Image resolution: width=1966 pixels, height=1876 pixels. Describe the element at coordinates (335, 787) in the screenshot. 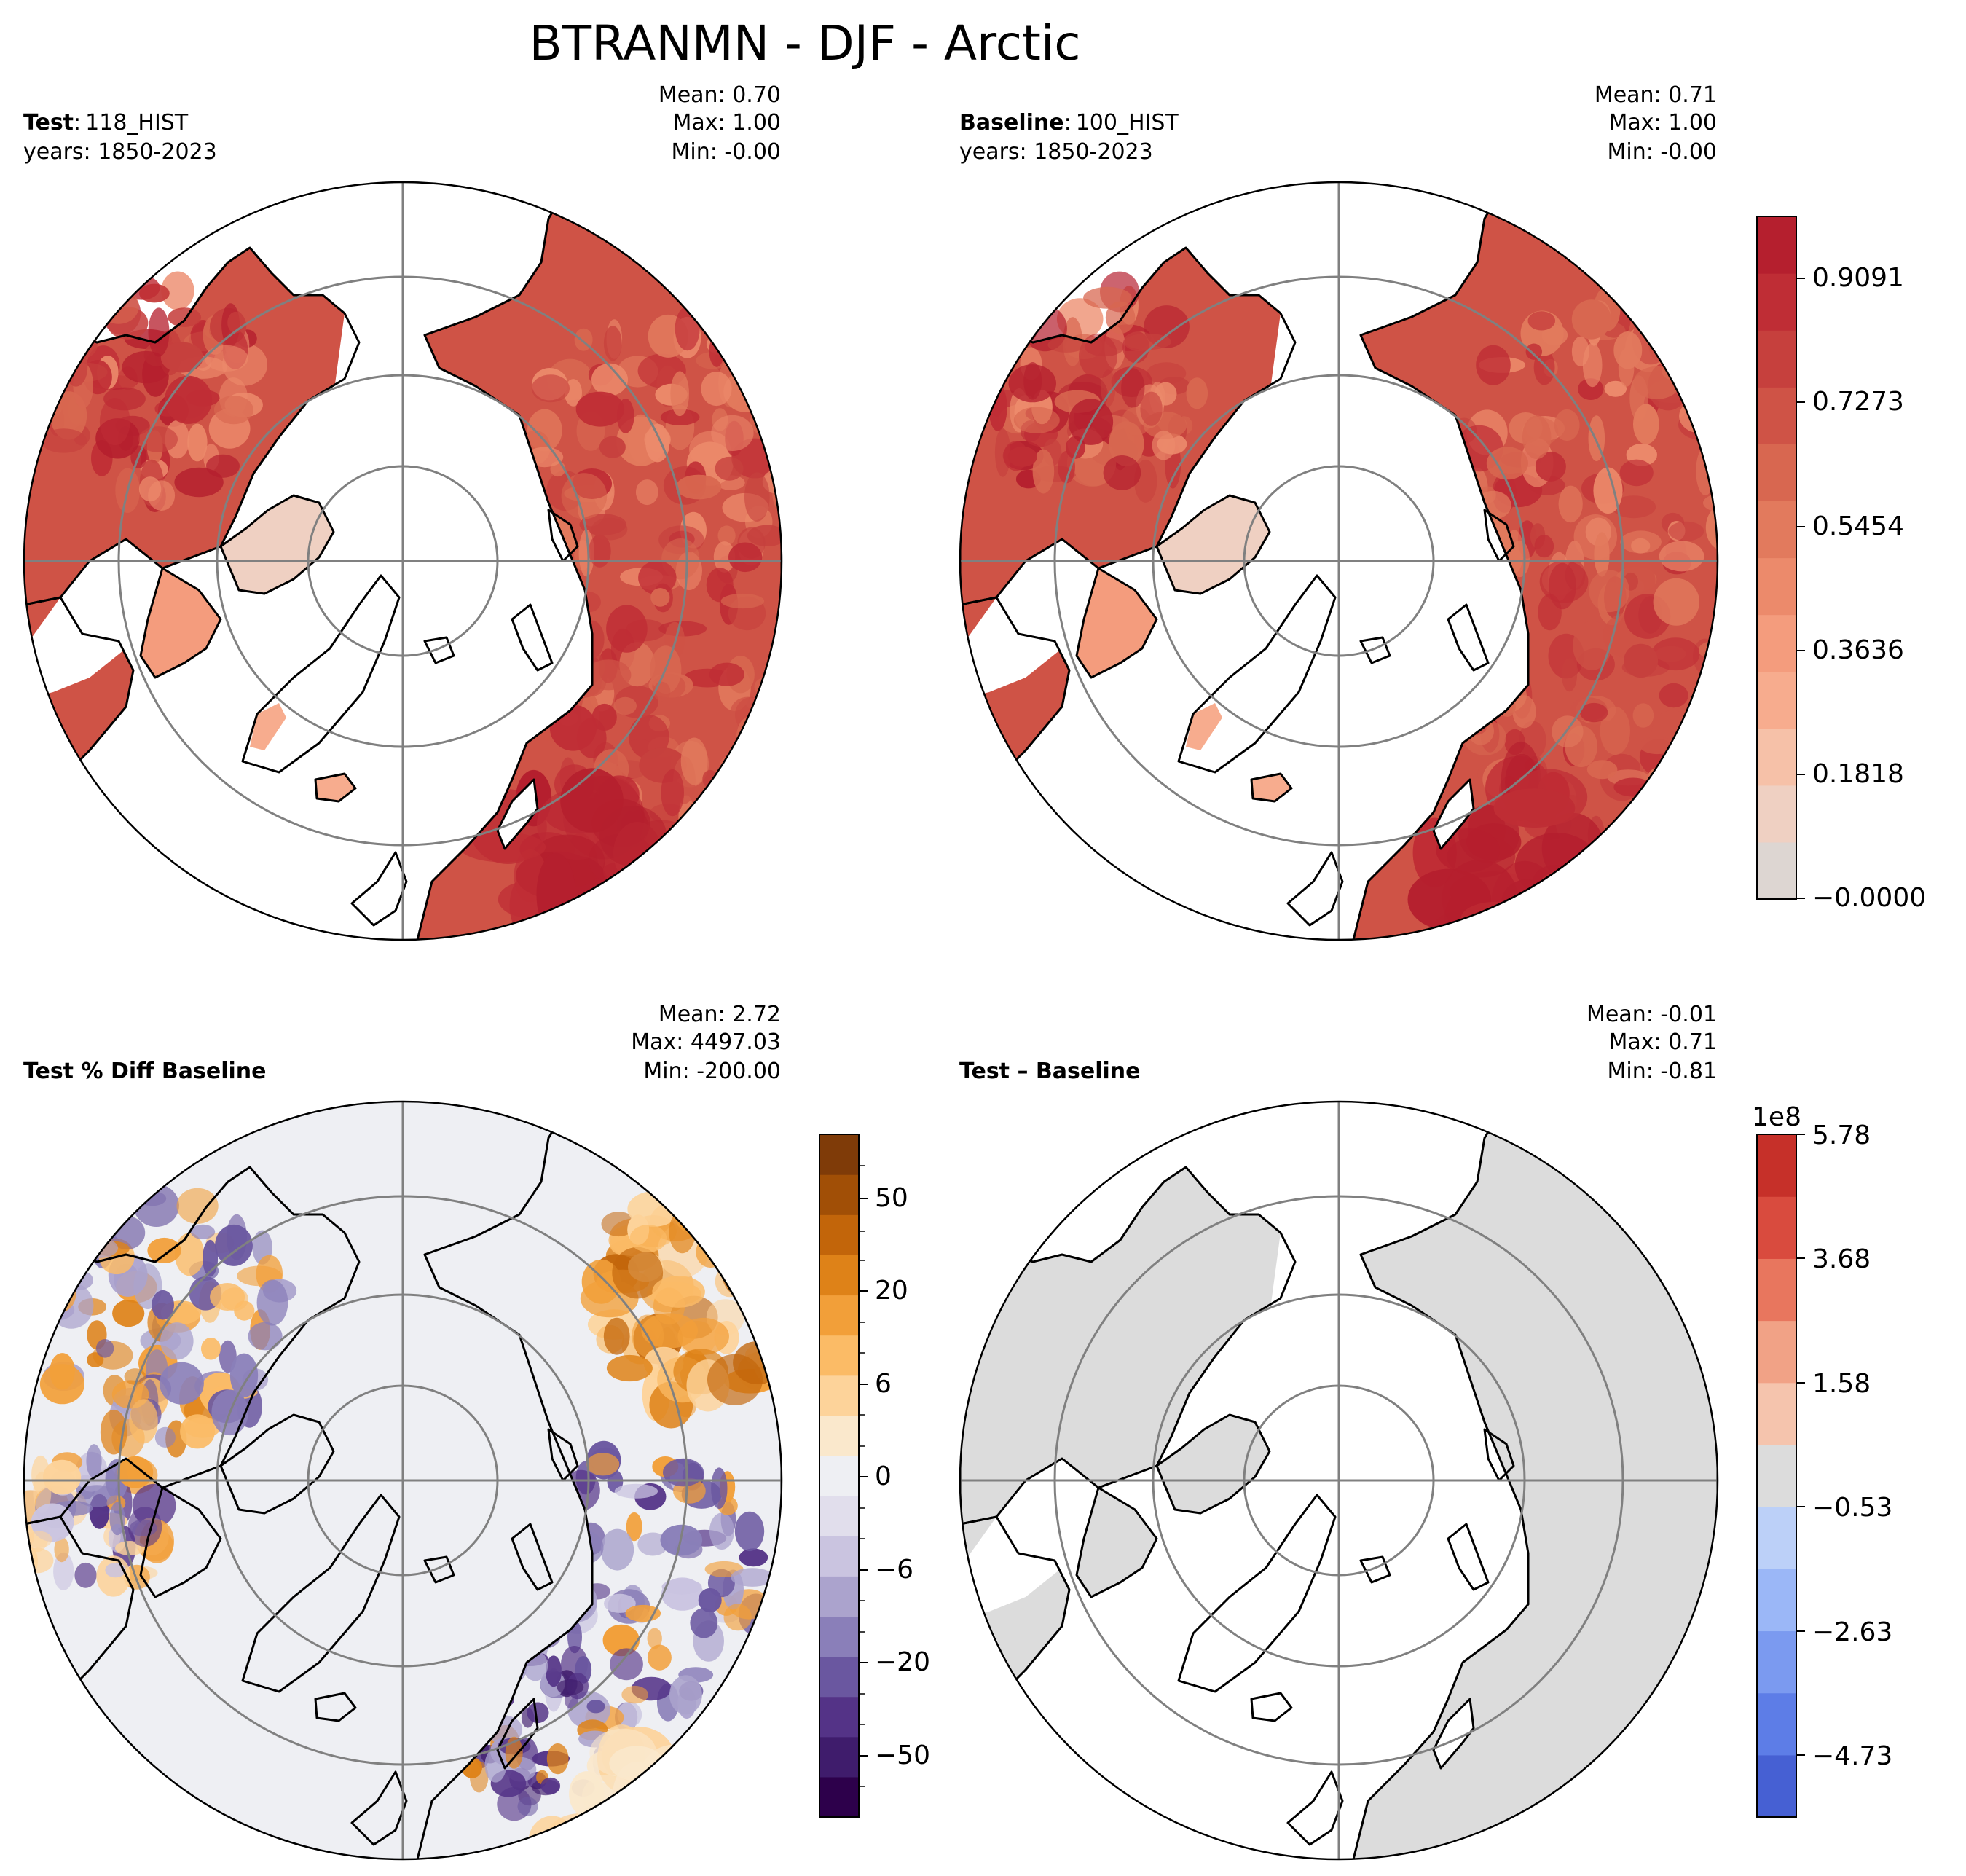

I see `iceland` at that location.